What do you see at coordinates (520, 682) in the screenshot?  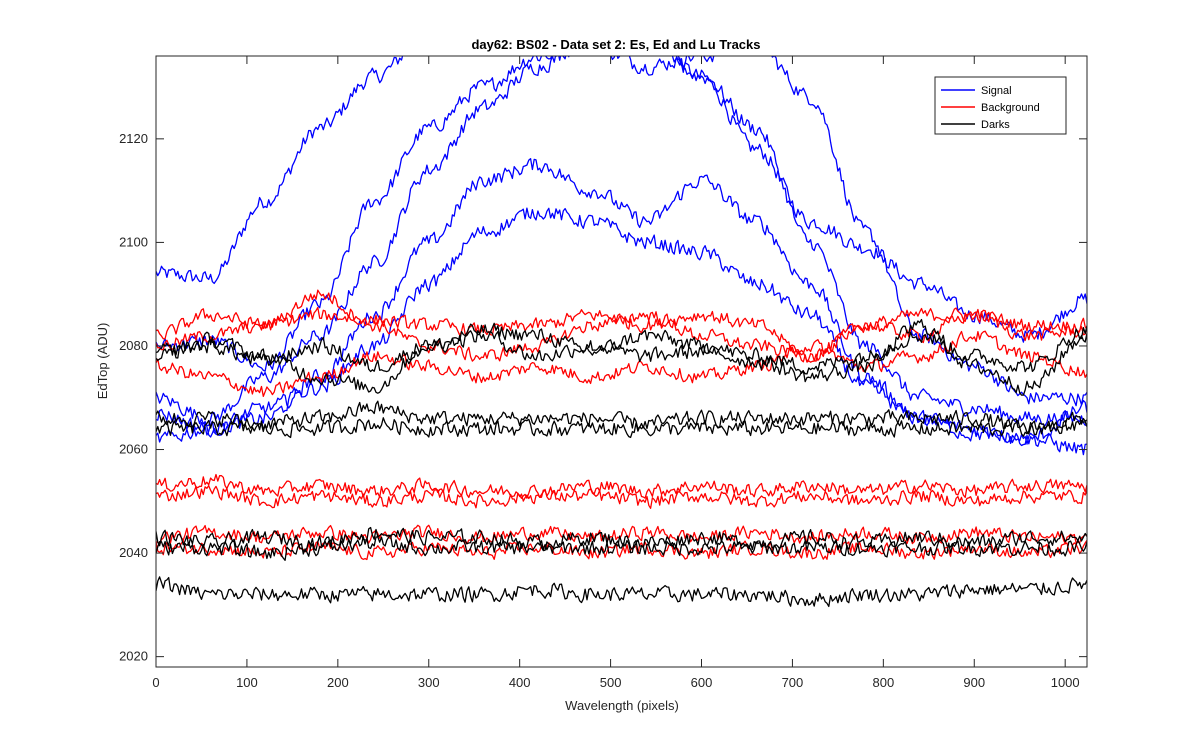 I see `x-tick-label: 400` at bounding box center [520, 682].